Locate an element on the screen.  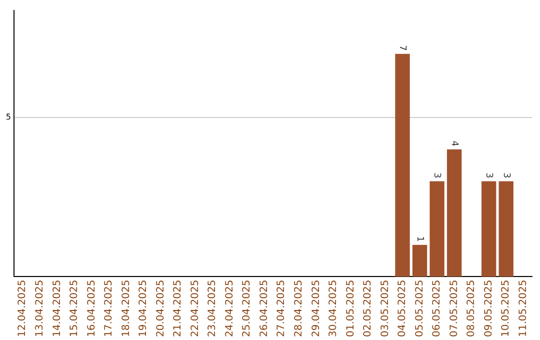
x-tick-label: 24.04.2025 is located at coordinates (230, 309).